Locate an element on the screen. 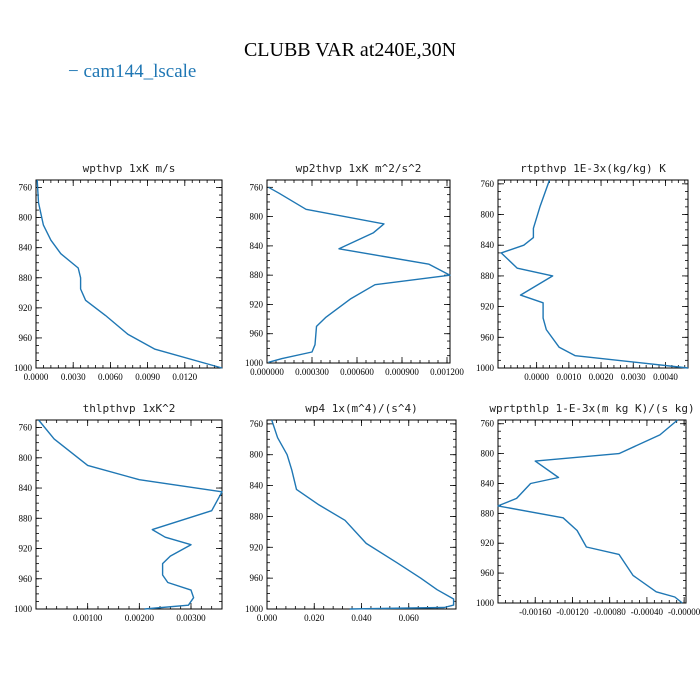  x-tick-label: -0.00160 is located at coordinates (535, 612).